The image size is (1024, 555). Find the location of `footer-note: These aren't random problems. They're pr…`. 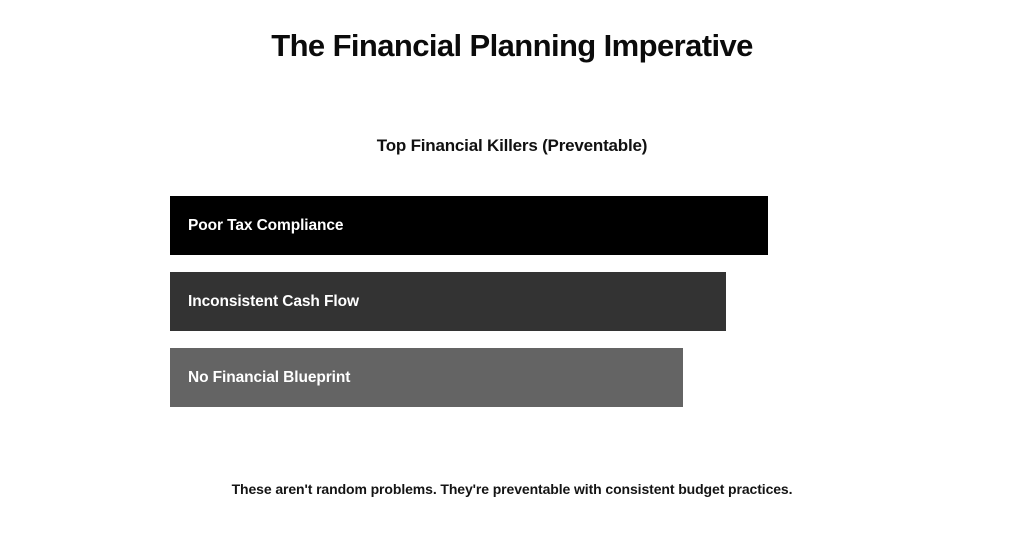

footer-note: These aren't random problems. They're pr… is located at coordinates (512, 489).